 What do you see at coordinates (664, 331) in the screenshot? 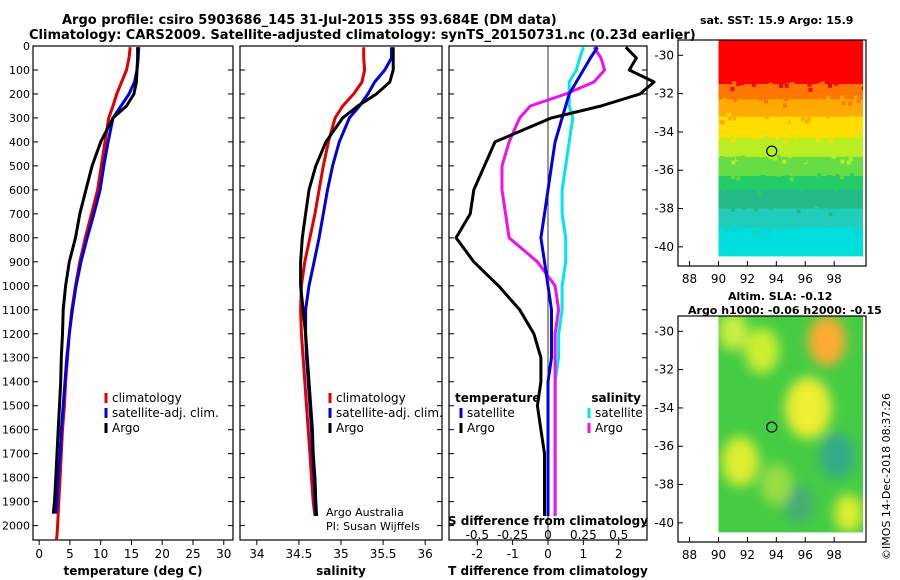
I see `sla-map-ytick-label-0: -30` at bounding box center [664, 331].